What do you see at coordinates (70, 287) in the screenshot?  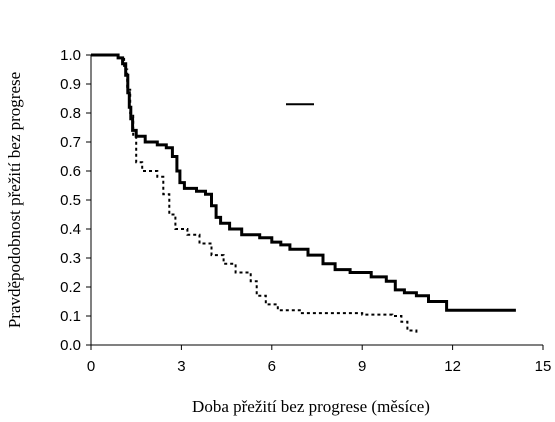 I see `y-tick-label: 0.2` at bounding box center [70, 287].